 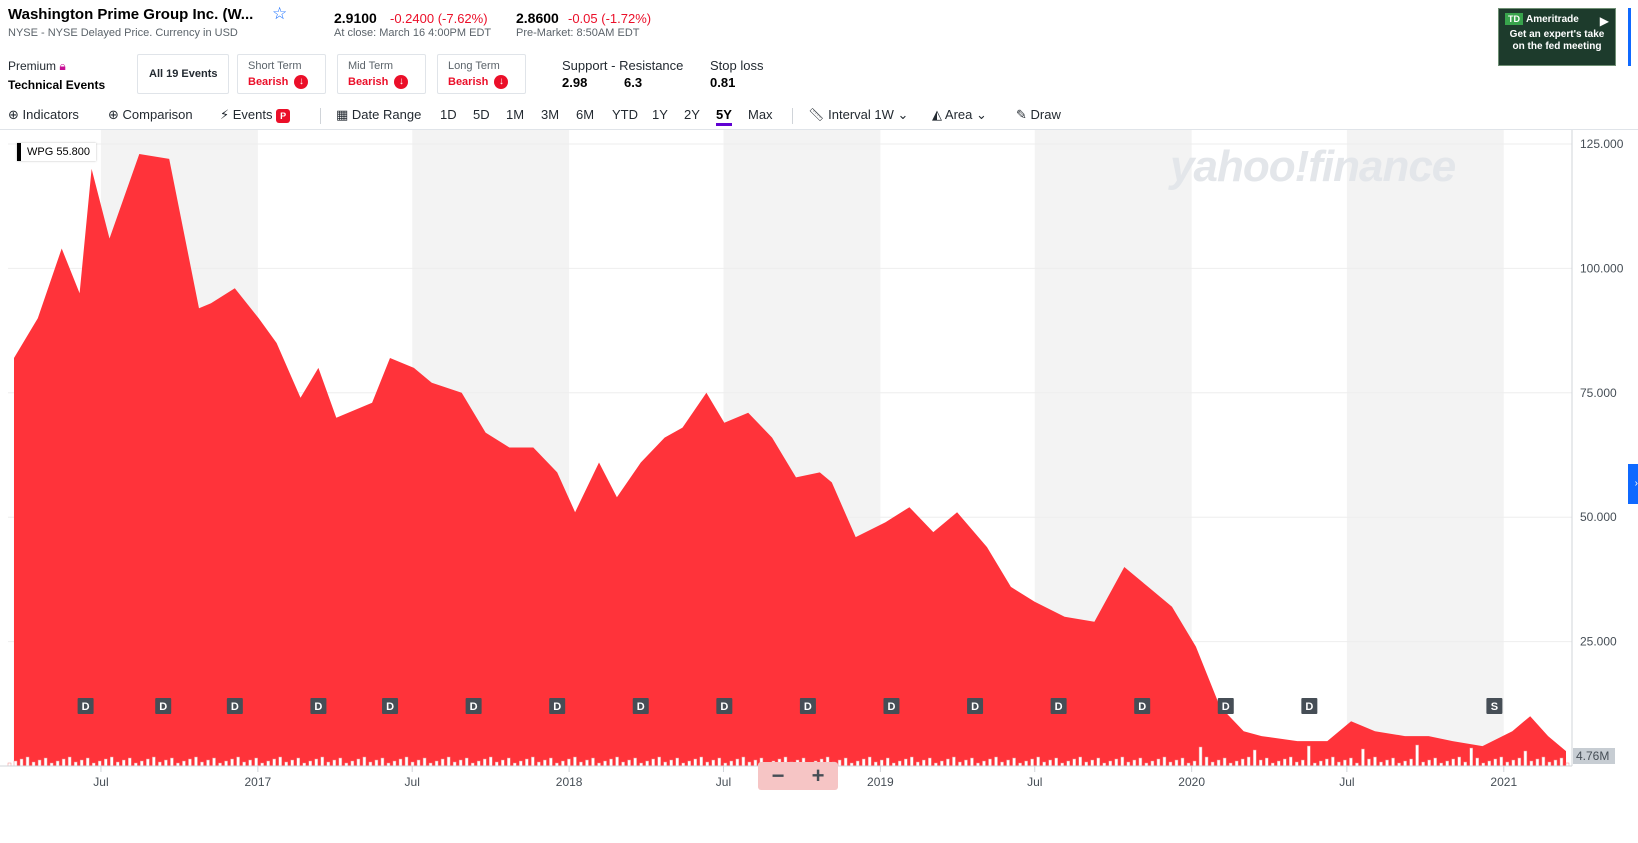 What do you see at coordinates (1021, 114) in the screenshot?
I see `pencil-icon: ✎` at bounding box center [1021, 114].